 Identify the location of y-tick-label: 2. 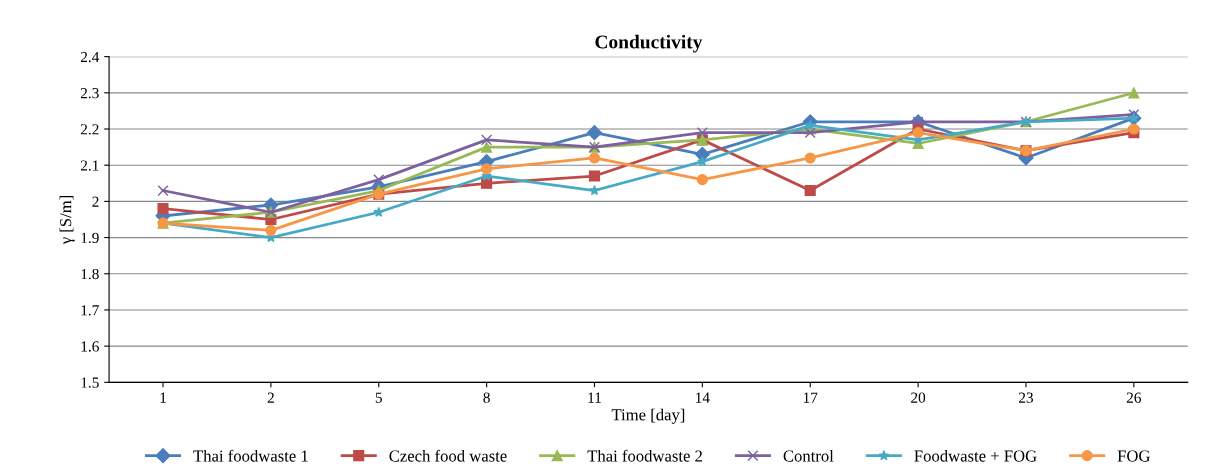
(95, 201).